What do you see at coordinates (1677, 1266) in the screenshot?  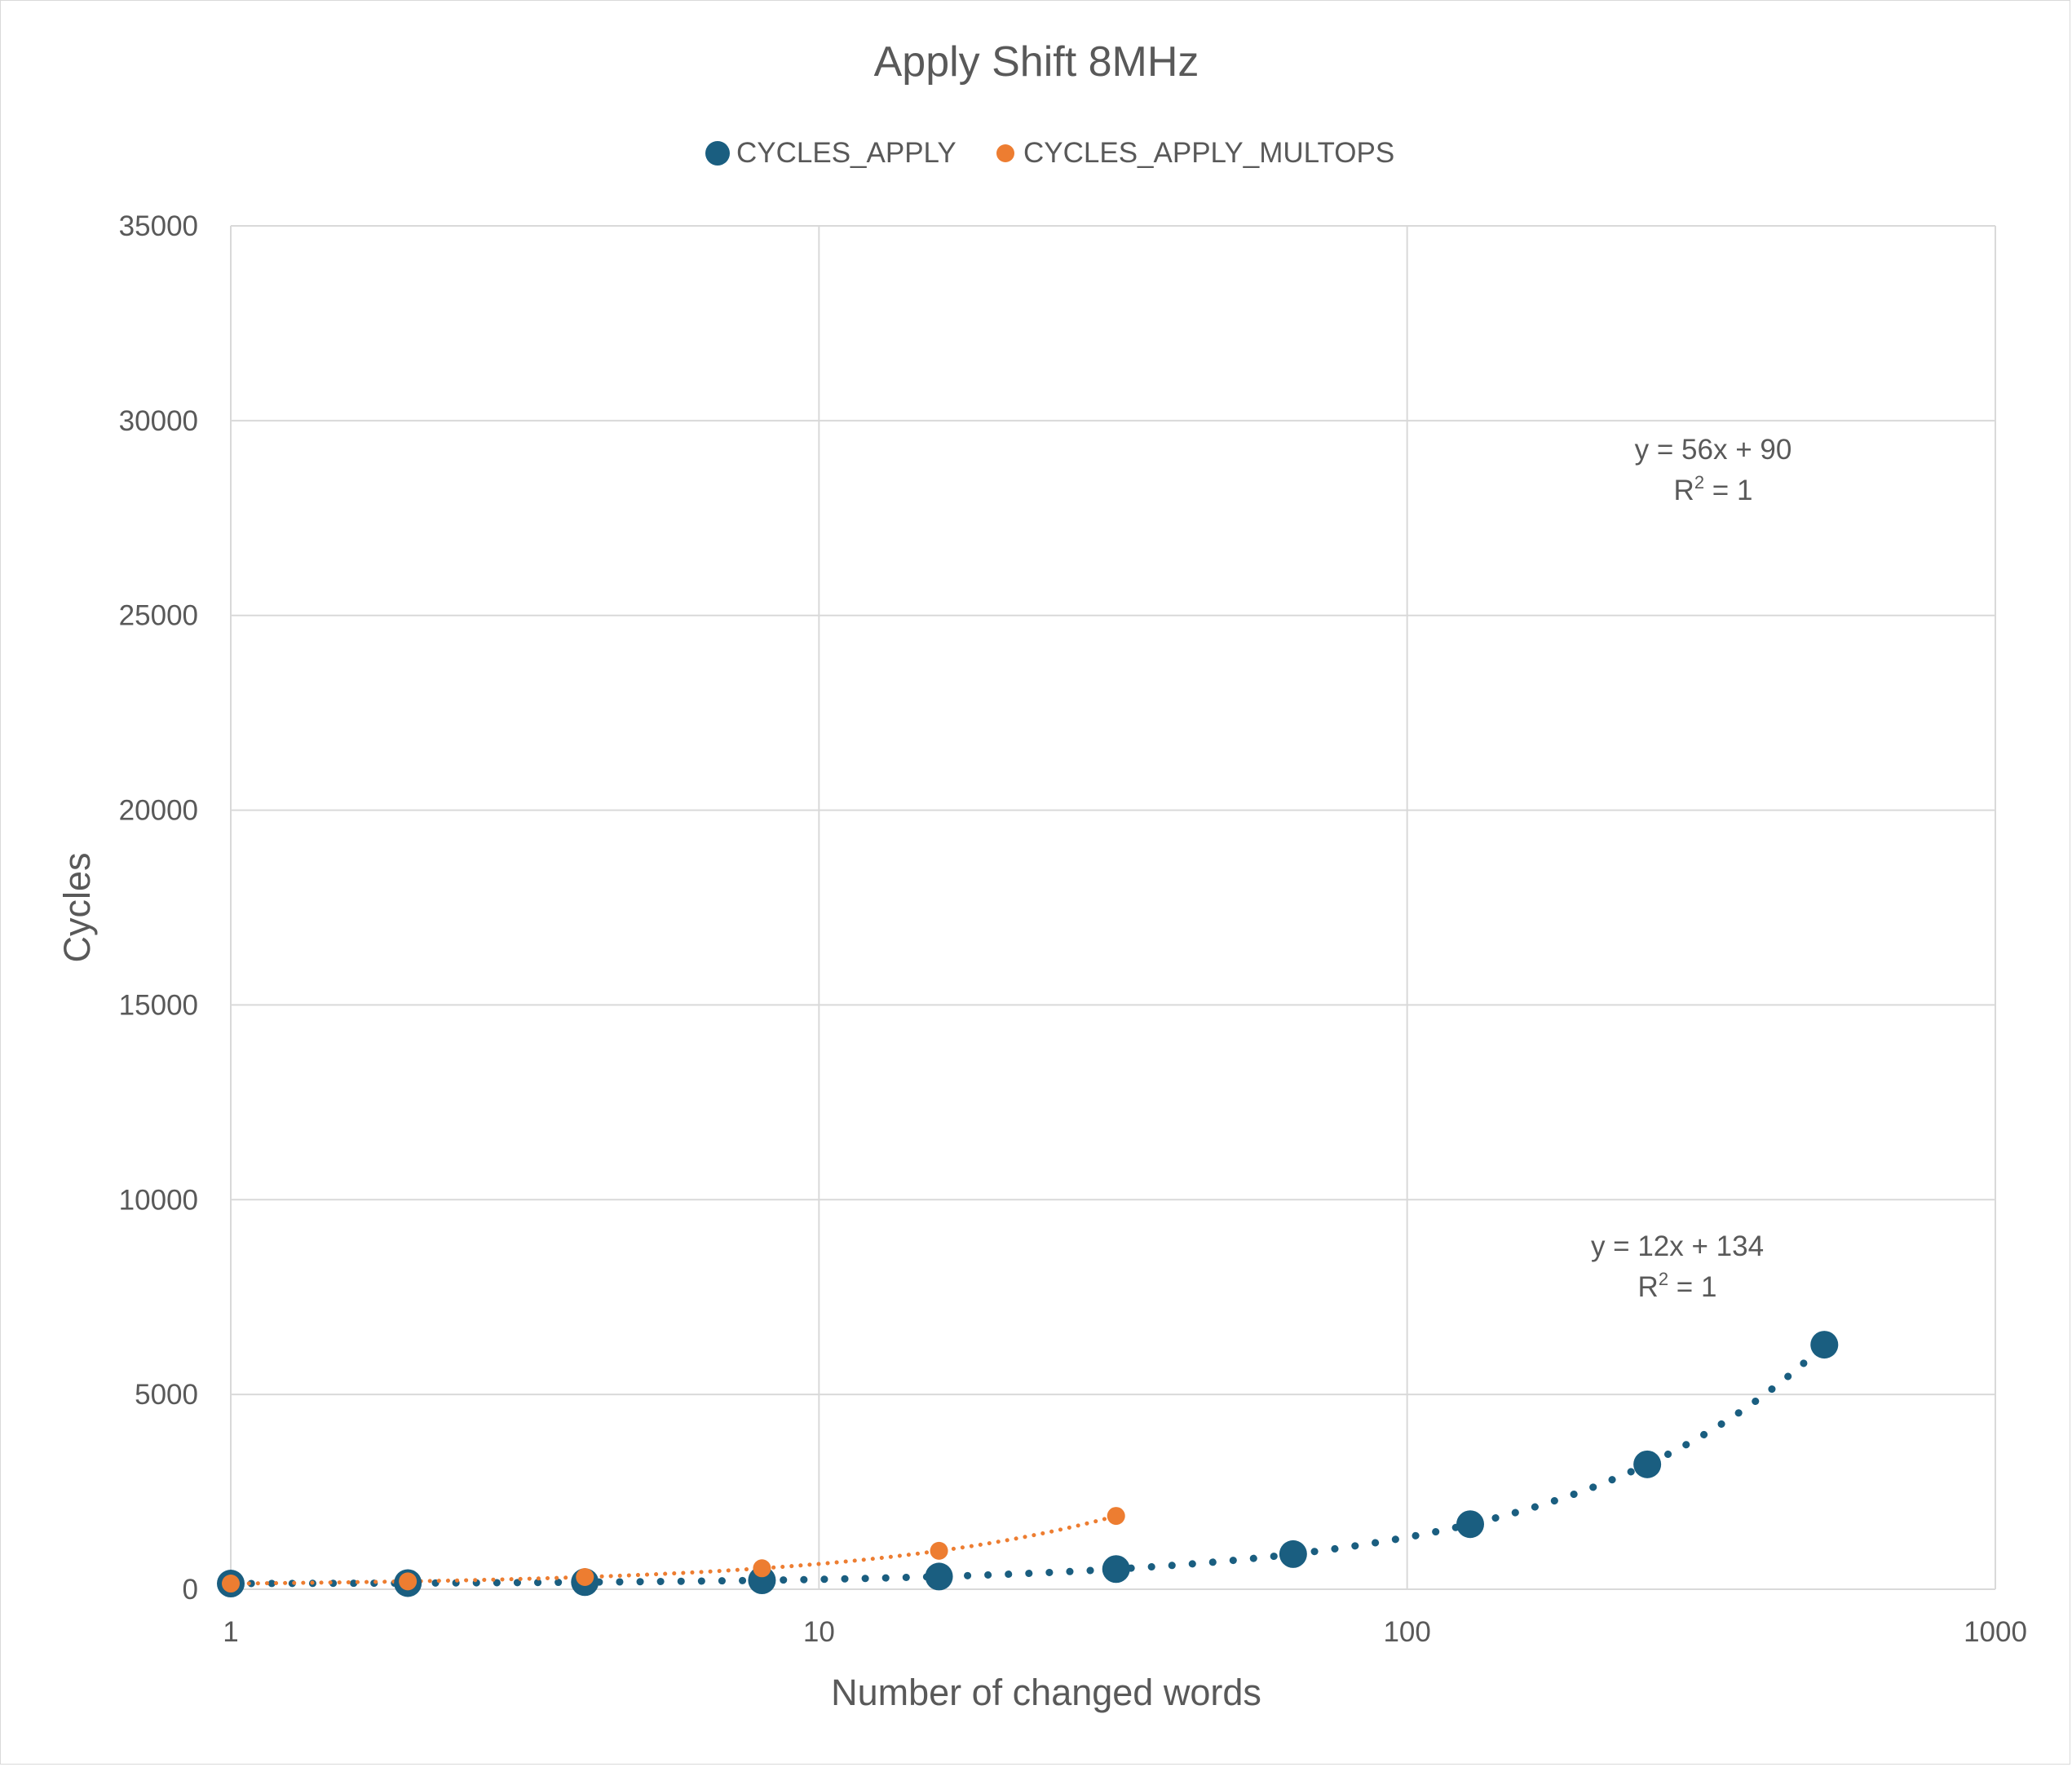 I see `trendline-label-apply: y = 12x + 134 R2 = 1` at bounding box center [1677, 1266].